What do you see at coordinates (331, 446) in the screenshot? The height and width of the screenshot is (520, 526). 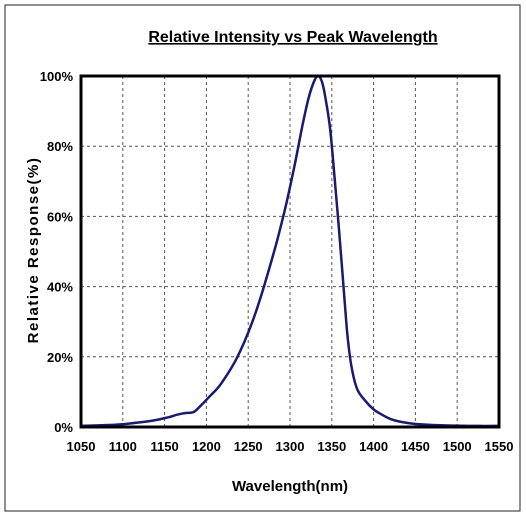 I see `x-tick-label: 1350` at bounding box center [331, 446].